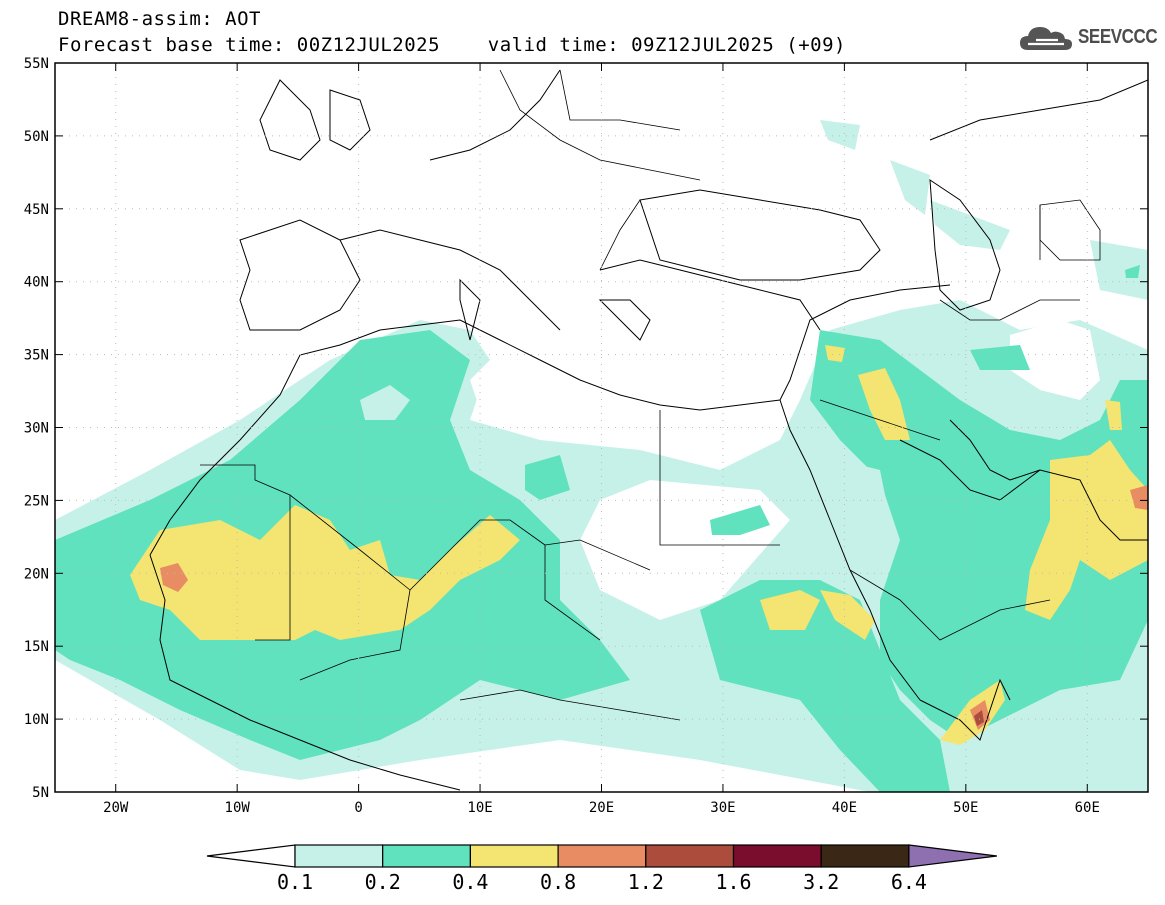  Describe the element at coordinates (159, 19) in the screenshot. I see `map-title: DREAM8-assim: AOT` at that location.